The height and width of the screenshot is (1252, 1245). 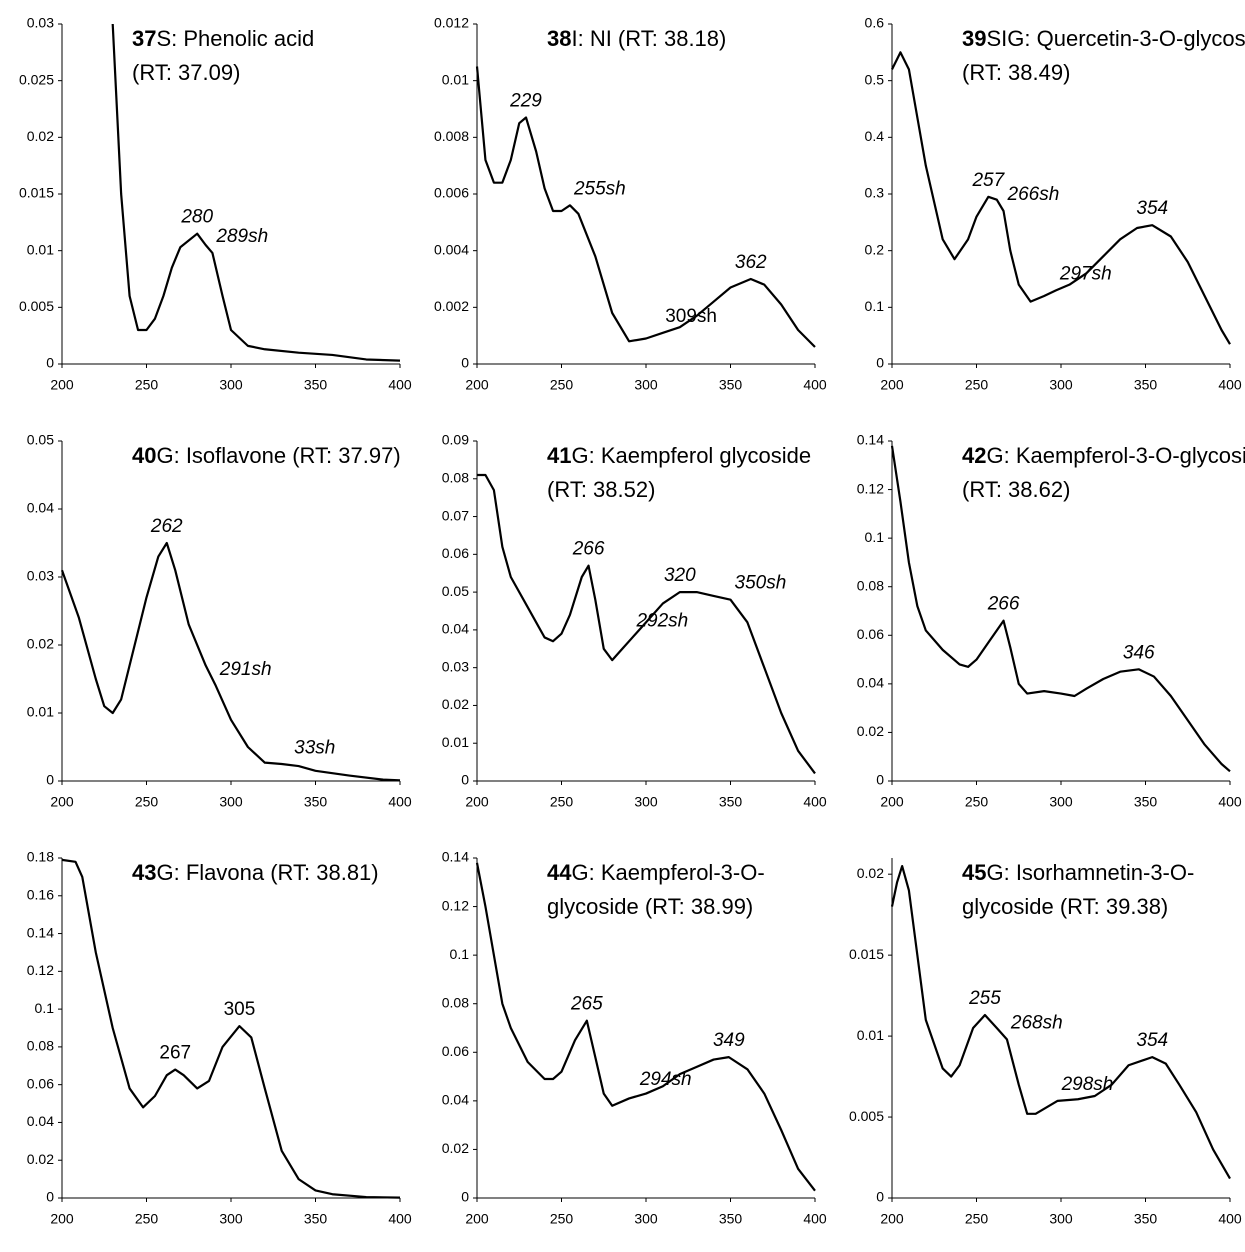 I want to click on y-tick-label: 0.08, so click(x=455, y=477).